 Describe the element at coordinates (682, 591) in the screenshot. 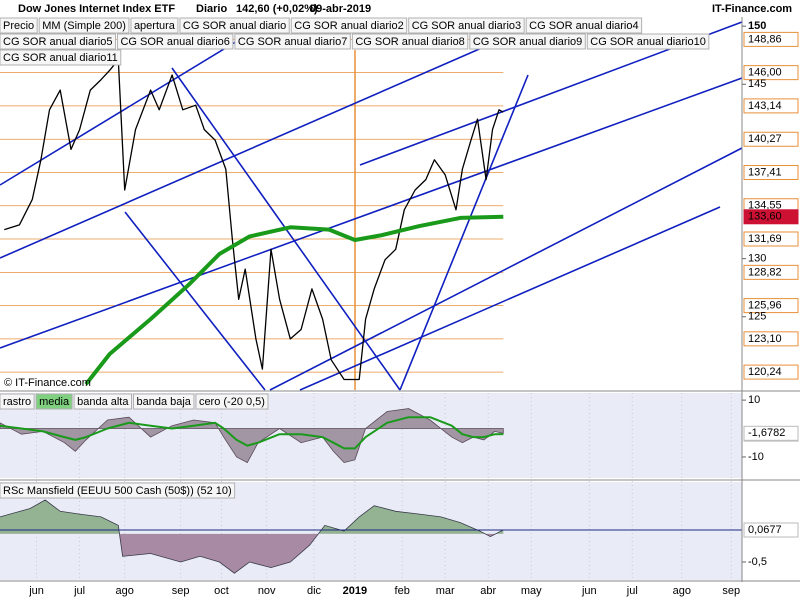

I see `x-tick-label: ago` at that location.